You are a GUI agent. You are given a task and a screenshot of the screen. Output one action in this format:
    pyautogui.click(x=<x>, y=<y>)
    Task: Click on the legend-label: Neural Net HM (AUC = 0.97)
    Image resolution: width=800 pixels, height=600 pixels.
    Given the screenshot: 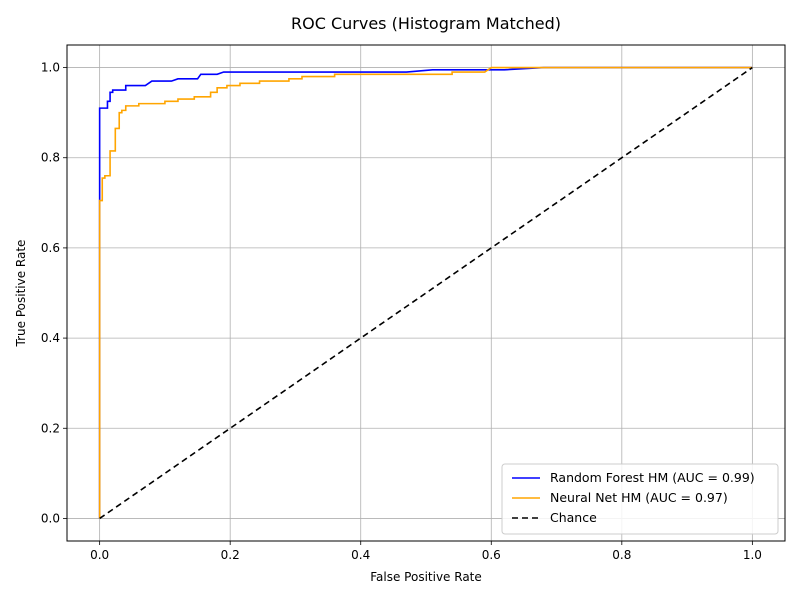 What is the action you would take?
    pyautogui.click(x=639, y=497)
    